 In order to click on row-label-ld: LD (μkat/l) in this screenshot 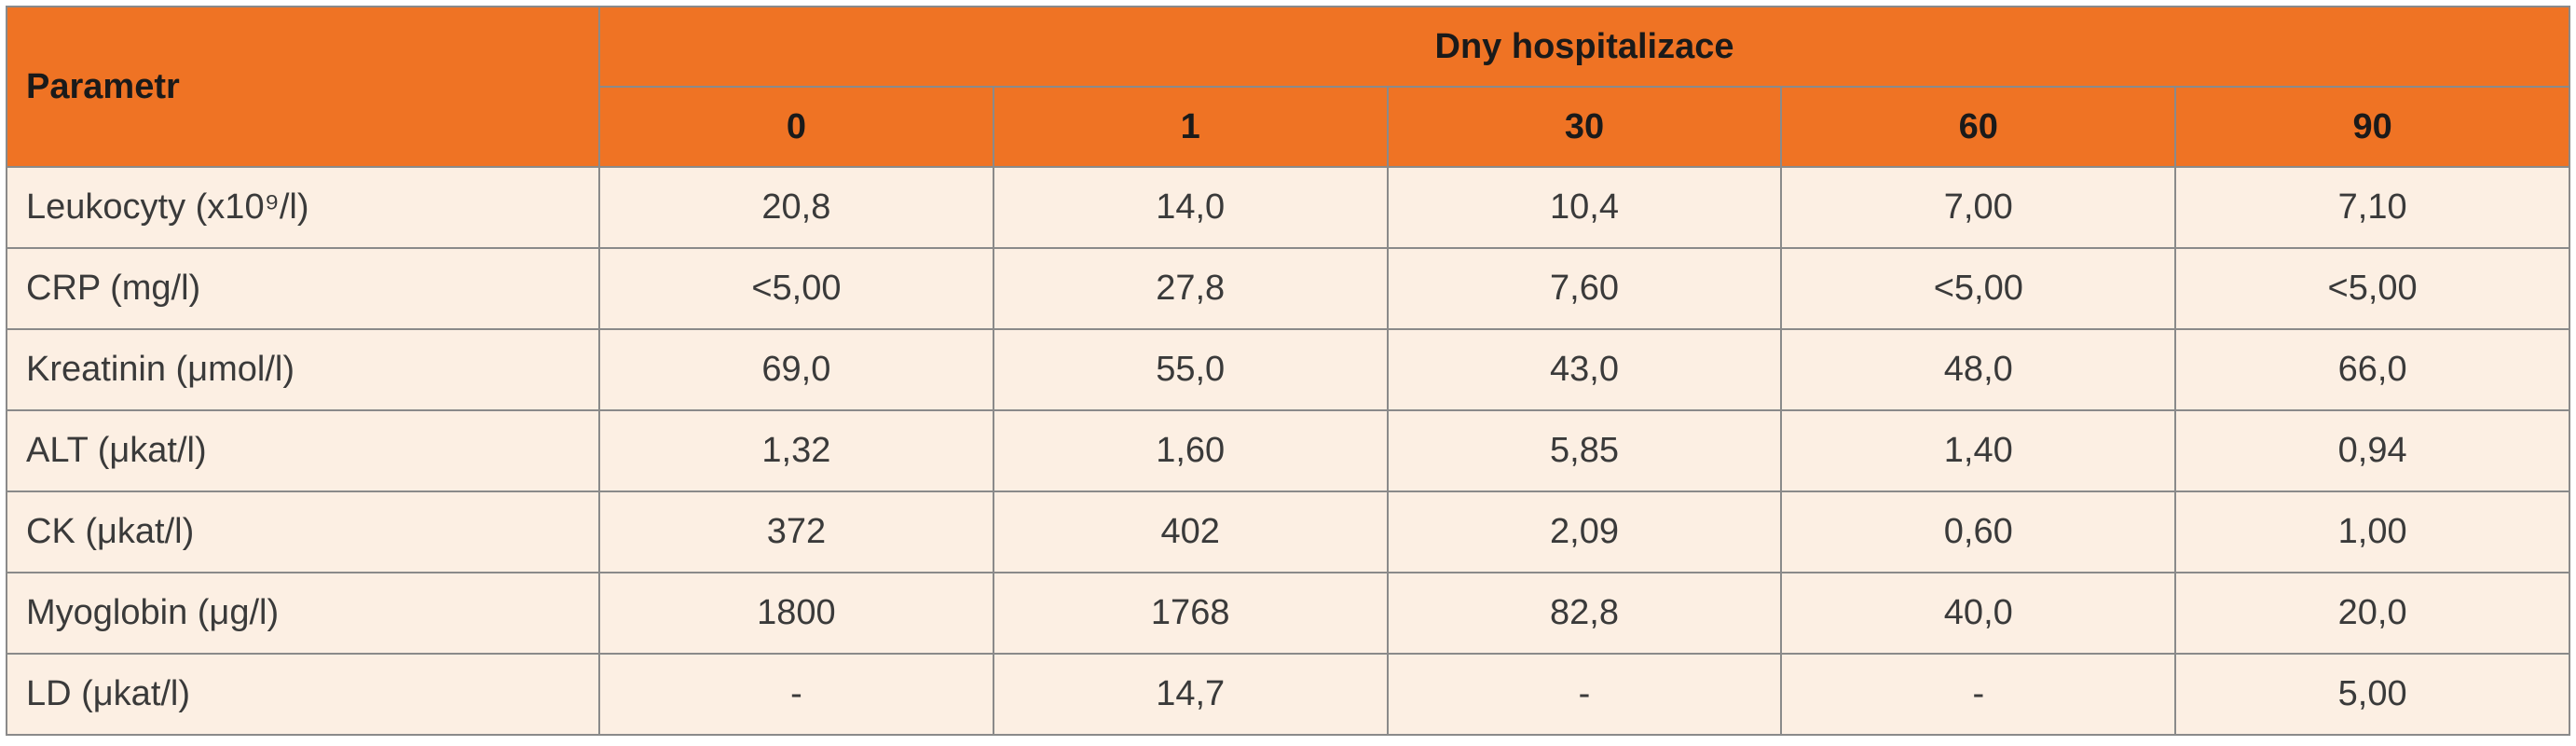, I will do `click(303, 694)`.